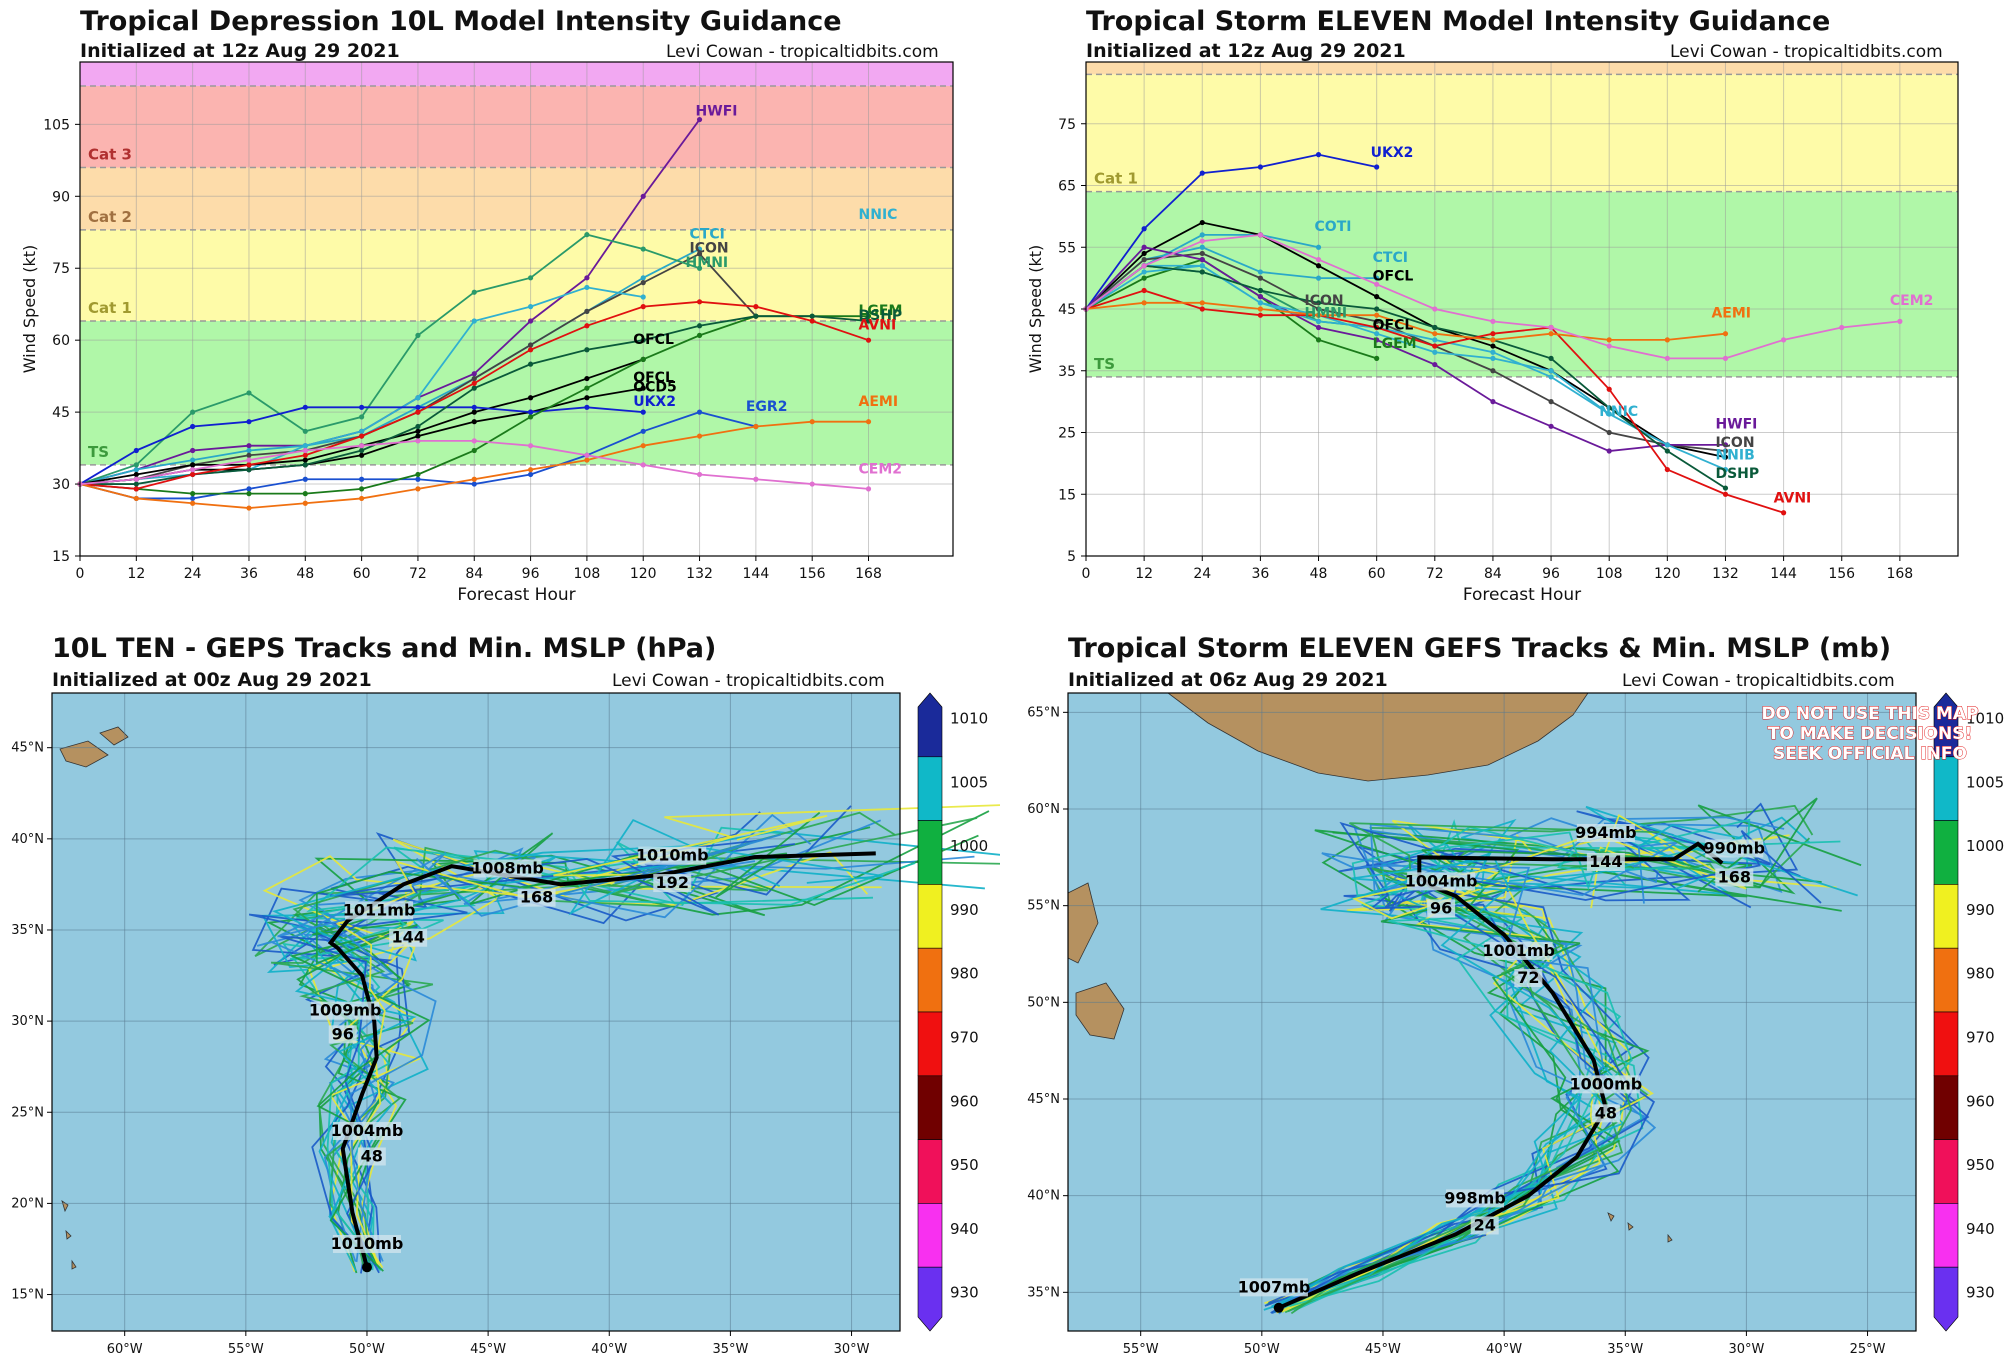 This screenshot has height=1366, width=2006. I want to click on series-label: OCD5, so click(655, 388).